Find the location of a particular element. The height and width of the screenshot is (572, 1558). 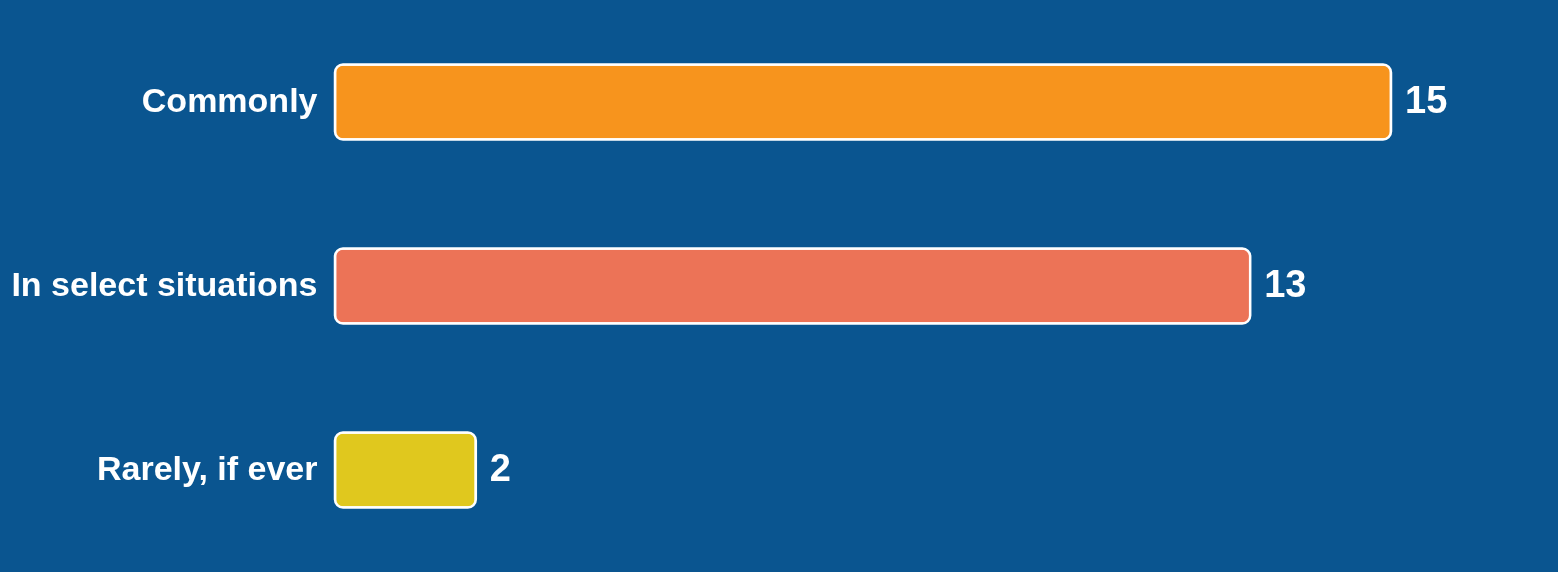

y-tick-label: In select situations is located at coordinates (164, 284).